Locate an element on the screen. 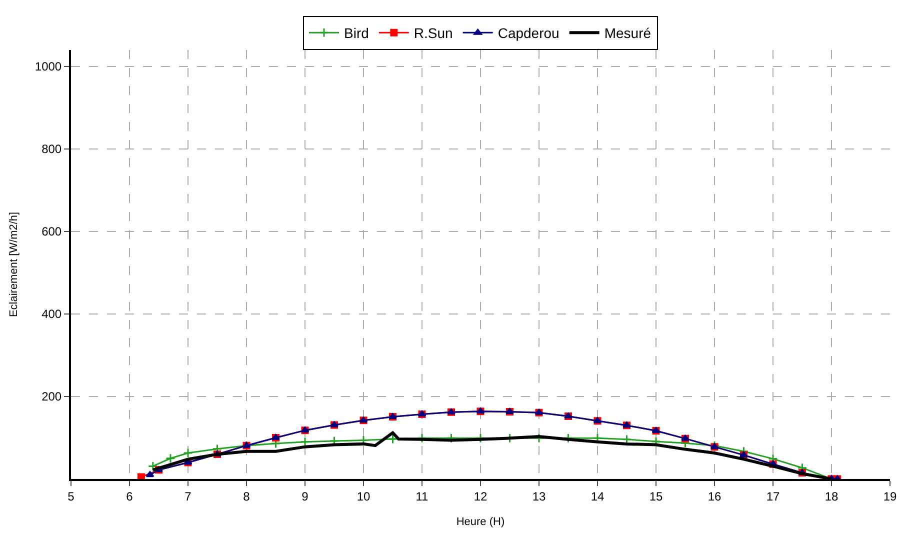 The image size is (909, 538). x-tick-label: 13 is located at coordinates (539, 496).